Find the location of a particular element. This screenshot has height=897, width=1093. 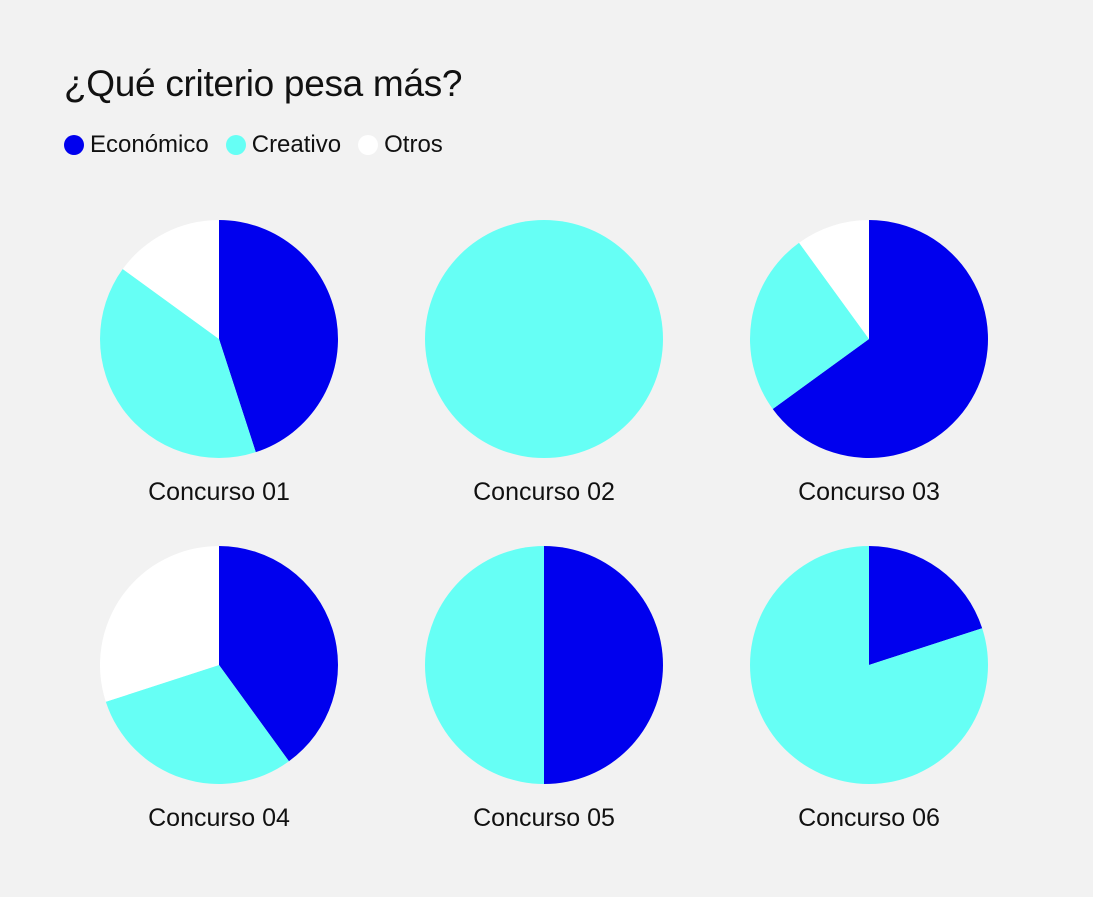

pie-chart-concurso-06: Concurso 06 is located at coordinates (869, 695).